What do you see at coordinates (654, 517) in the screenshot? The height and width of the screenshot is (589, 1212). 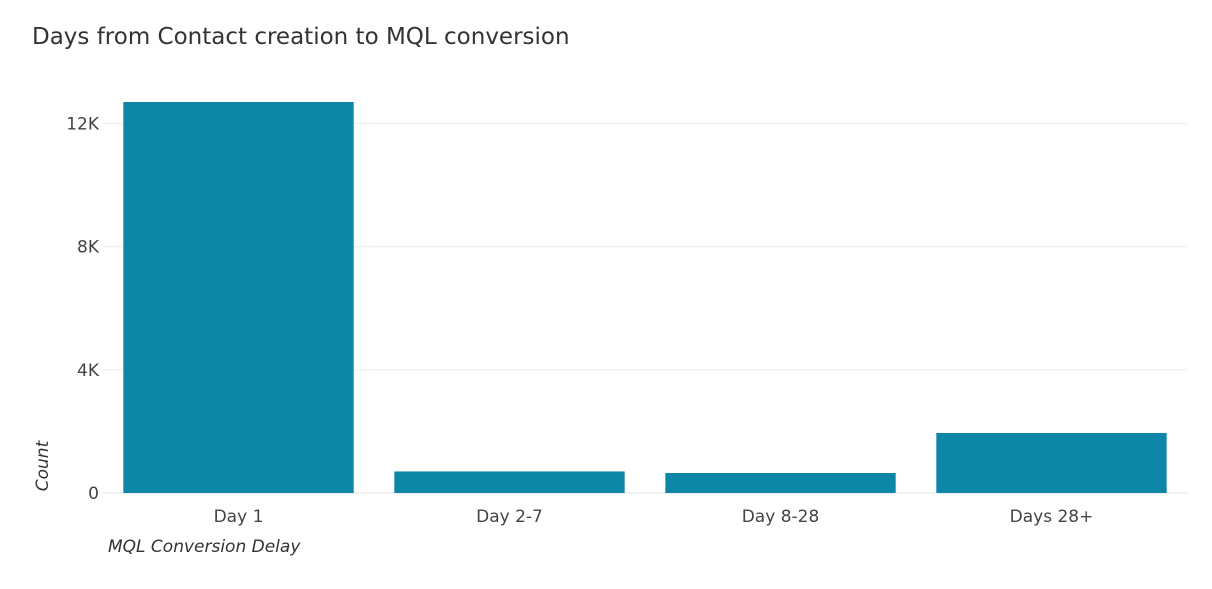 I see `x-tick-labels: Day 1 Day 2-7 Day 8-28 Days 28+` at bounding box center [654, 517].